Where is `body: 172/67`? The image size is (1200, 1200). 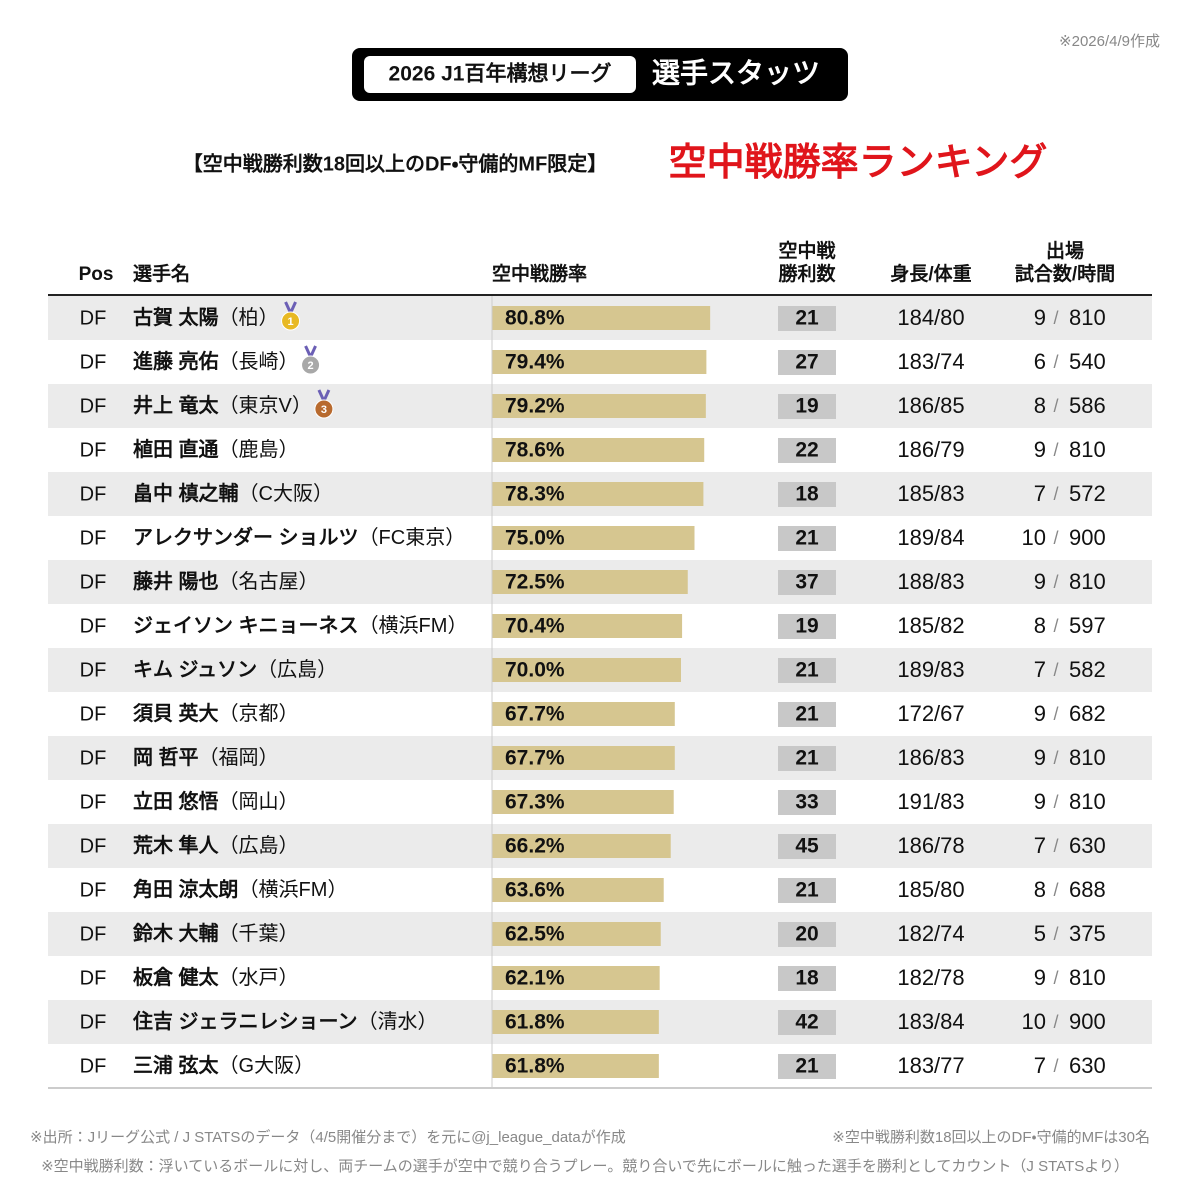 body: 172/67 is located at coordinates (930, 713).